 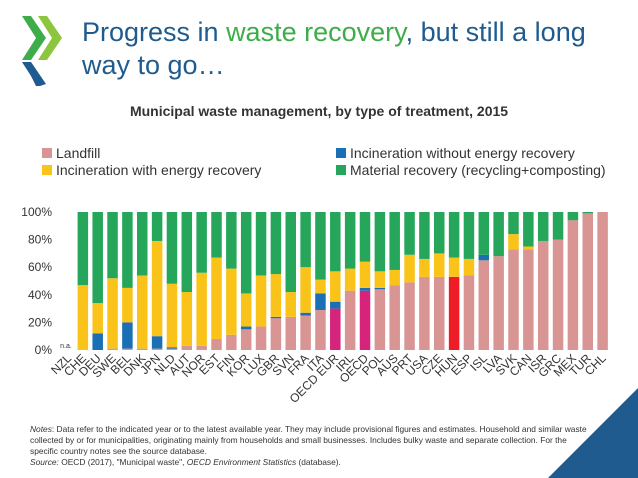 I want to click on y-tick-label: 40%, so click(x=40, y=295).